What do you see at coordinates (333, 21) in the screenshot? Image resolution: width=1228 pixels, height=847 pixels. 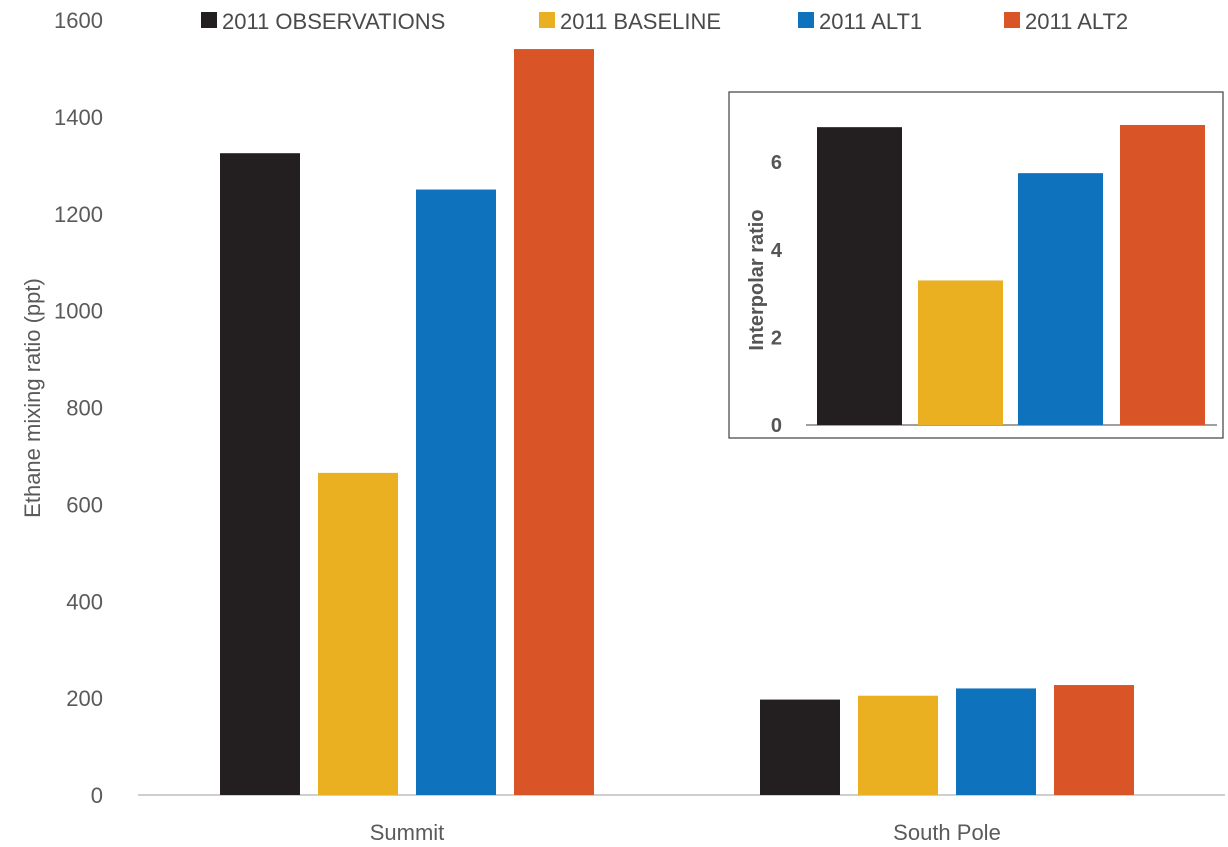 I see `legend-label: 2011 OBSERVATIONS` at bounding box center [333, 21].